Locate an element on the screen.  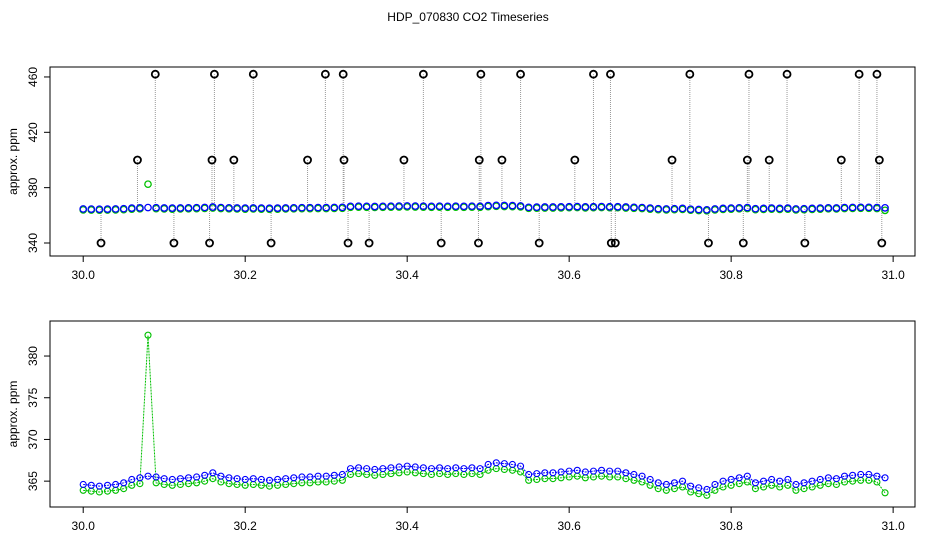
x-tick-label: 30.8 is located at coordinates (731, 526).